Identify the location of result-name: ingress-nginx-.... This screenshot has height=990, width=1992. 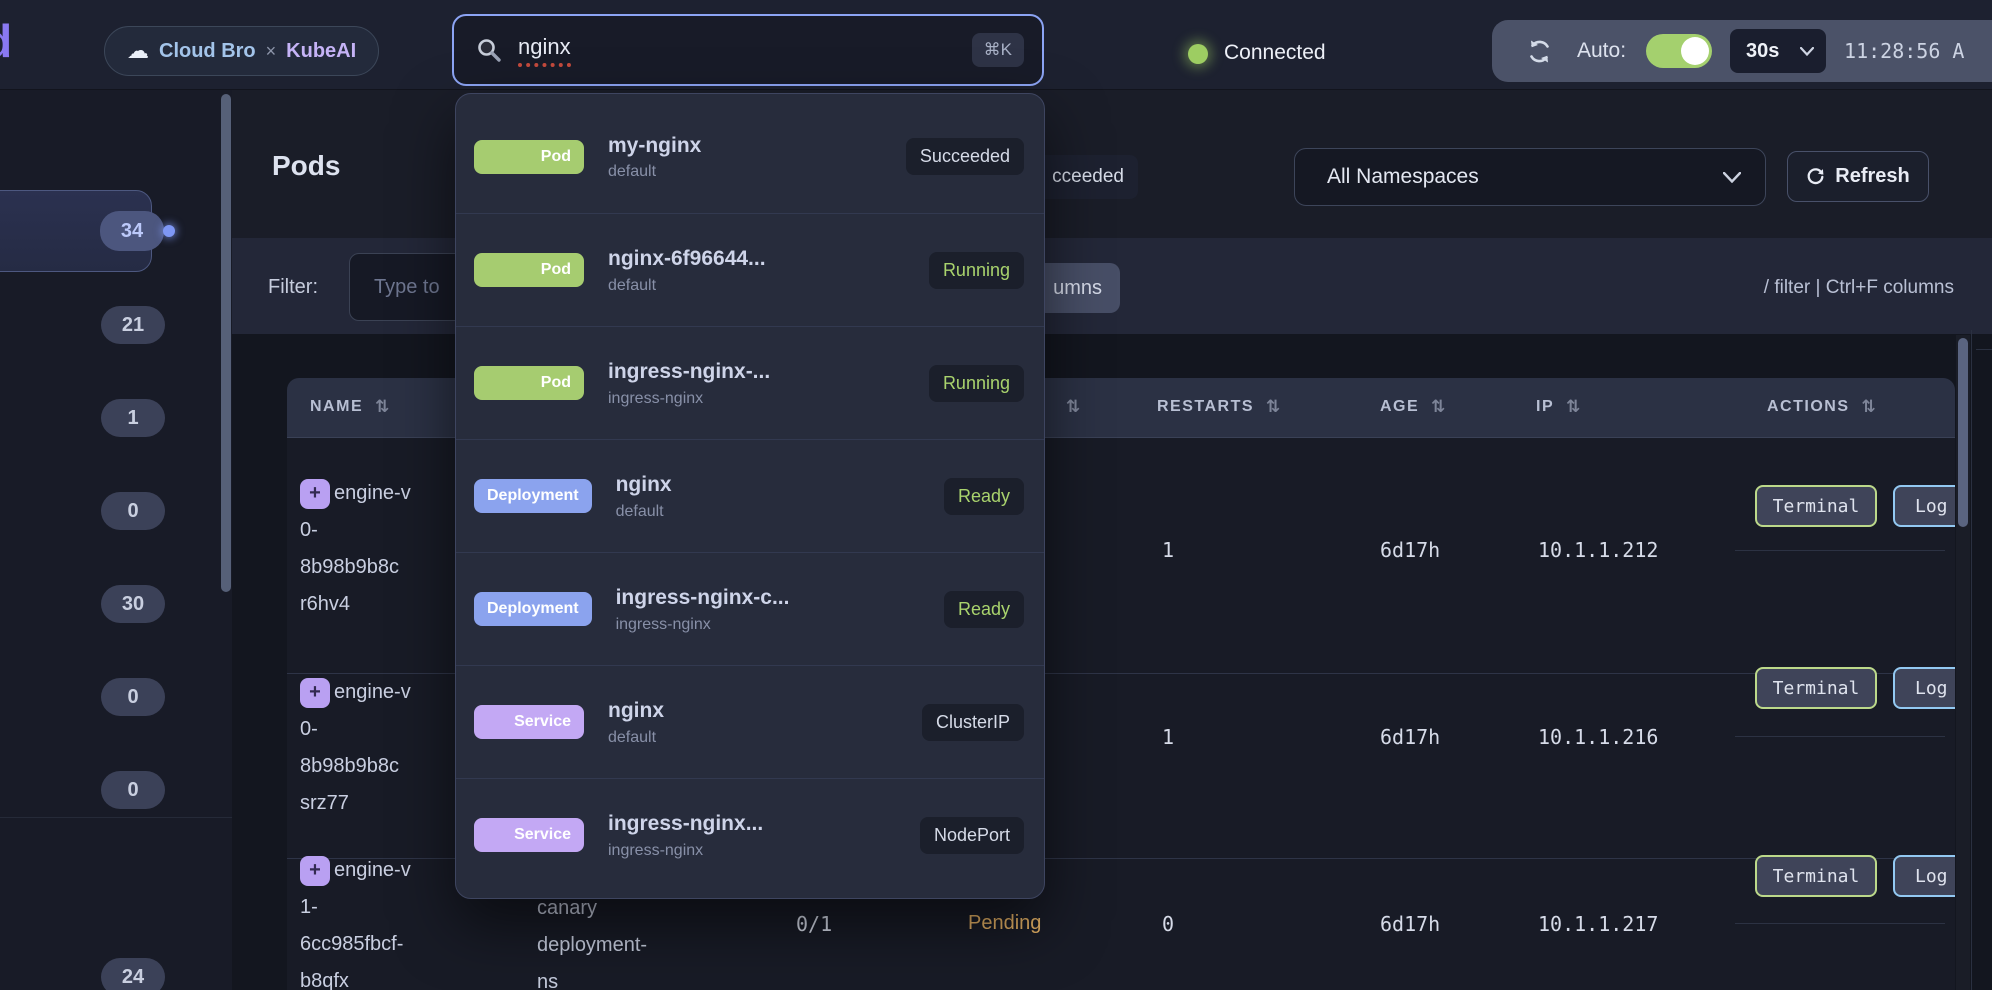
(689, 372).